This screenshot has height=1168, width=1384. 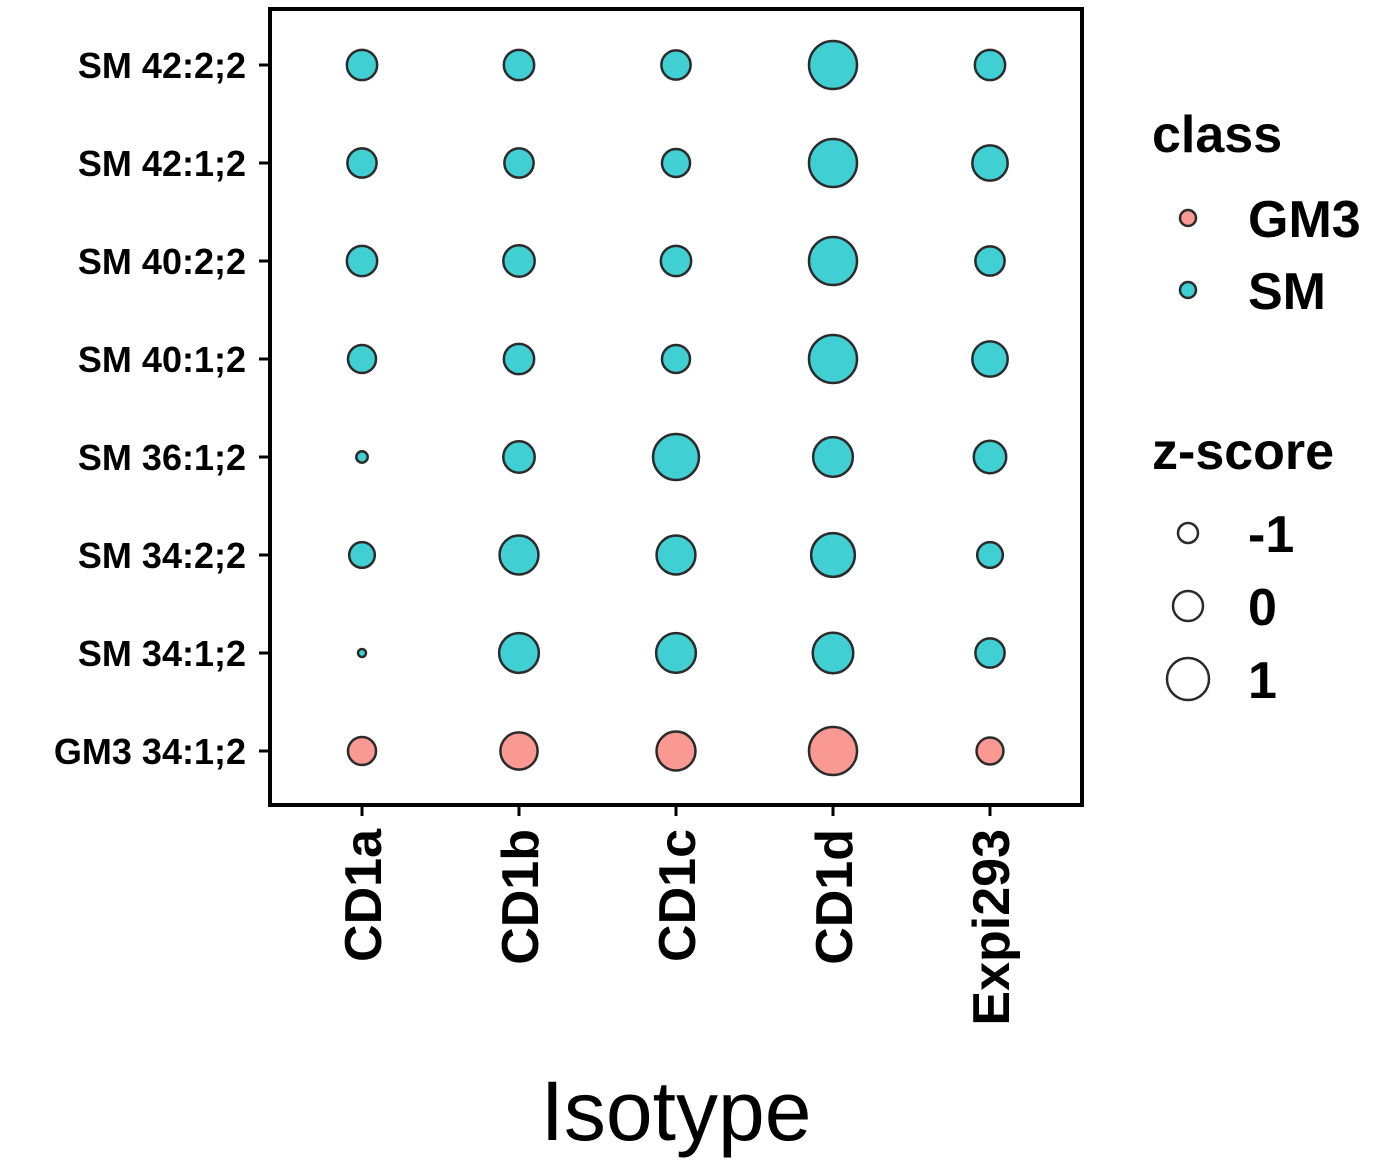 I want to click on legend-size-label: -1, so click(x=1271, y=535).